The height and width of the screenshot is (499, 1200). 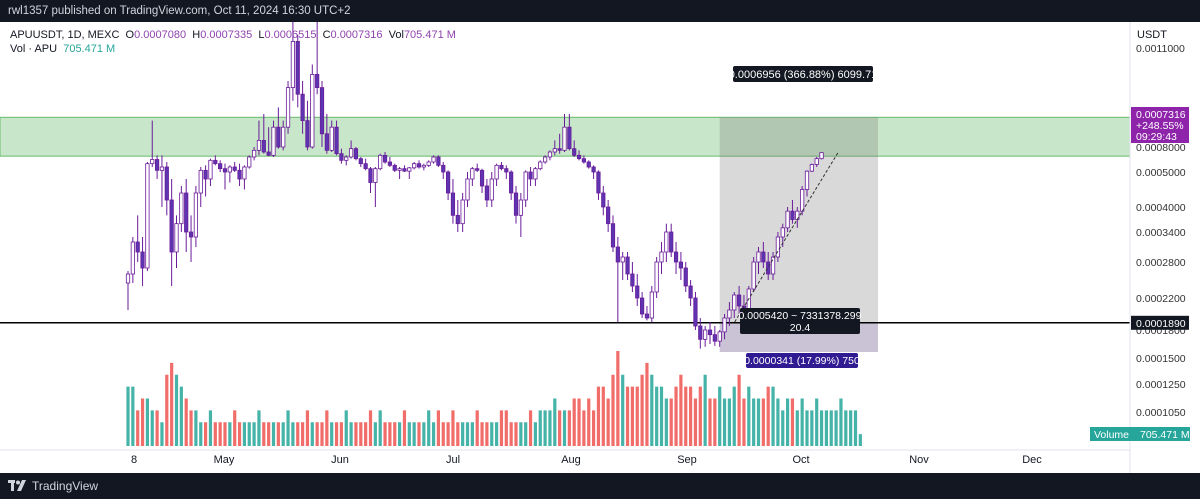 I want to click on time-tick-label: 8, so click(x=134, y=460).